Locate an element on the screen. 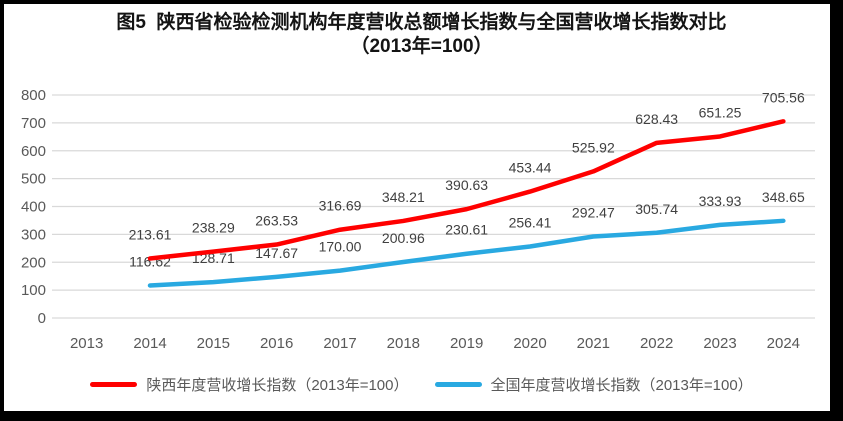  legend-label-national: 全国年度营收增长指数（2013年=100） is located at coordinates (621, 385).